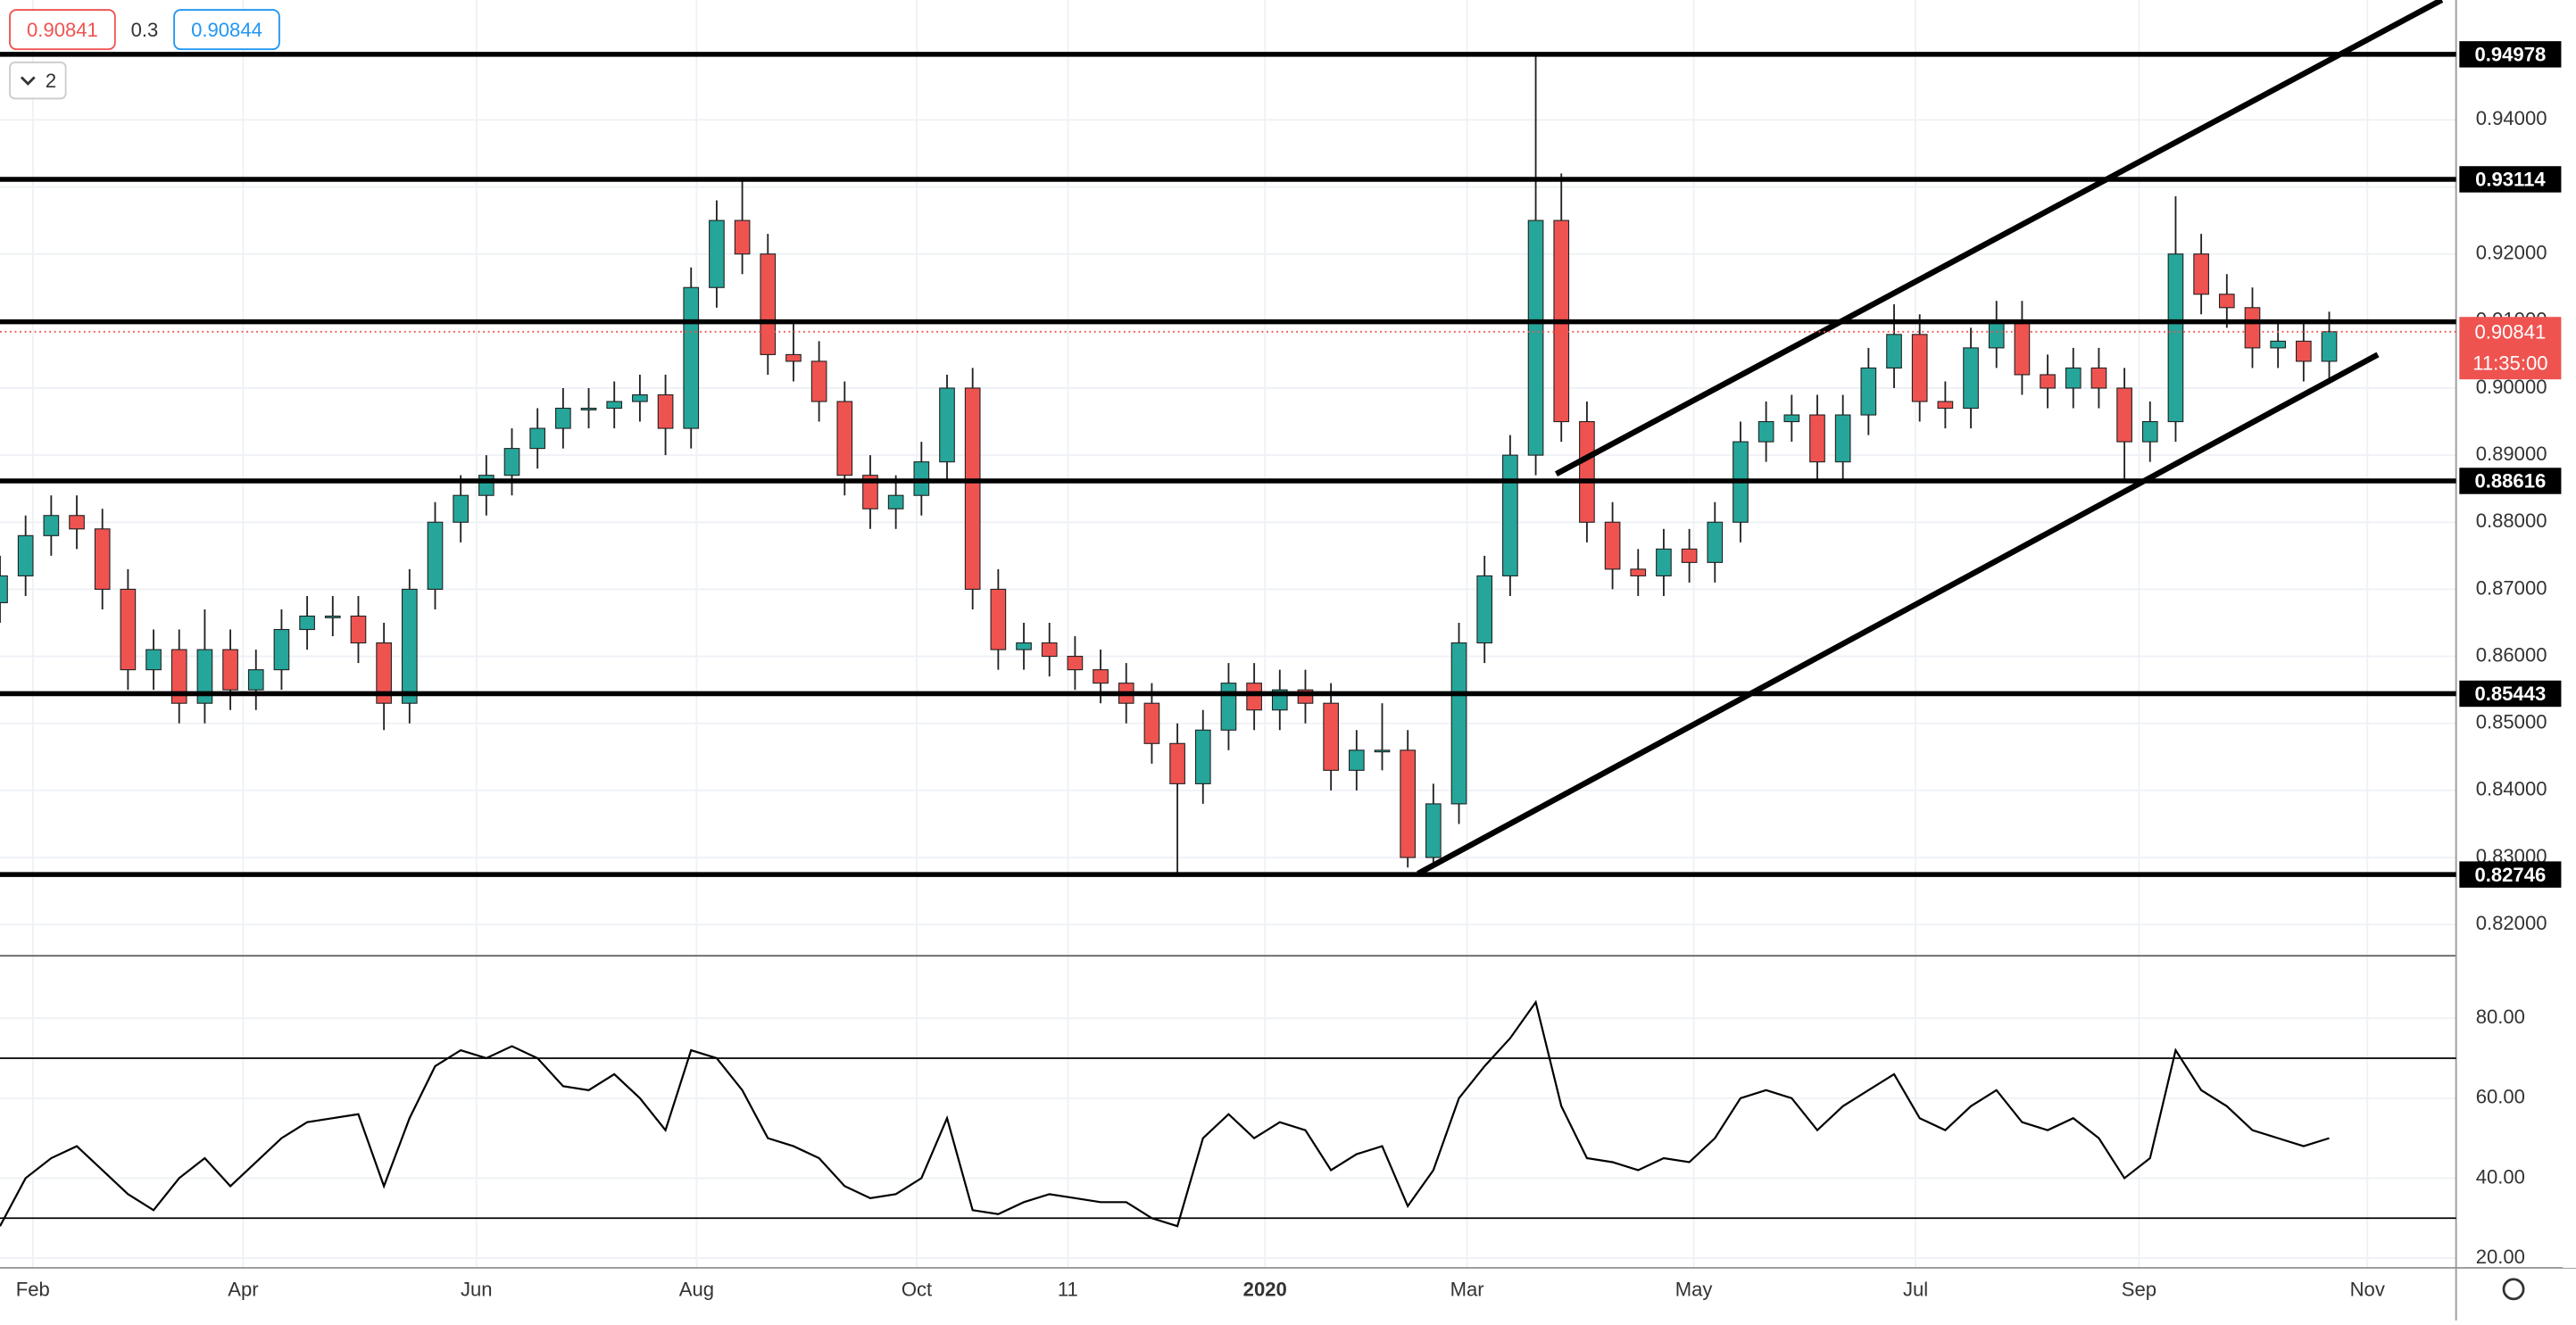 This screenshot has height=1325, width=2576. I want to click on pane-toggle, so click(38, 81).